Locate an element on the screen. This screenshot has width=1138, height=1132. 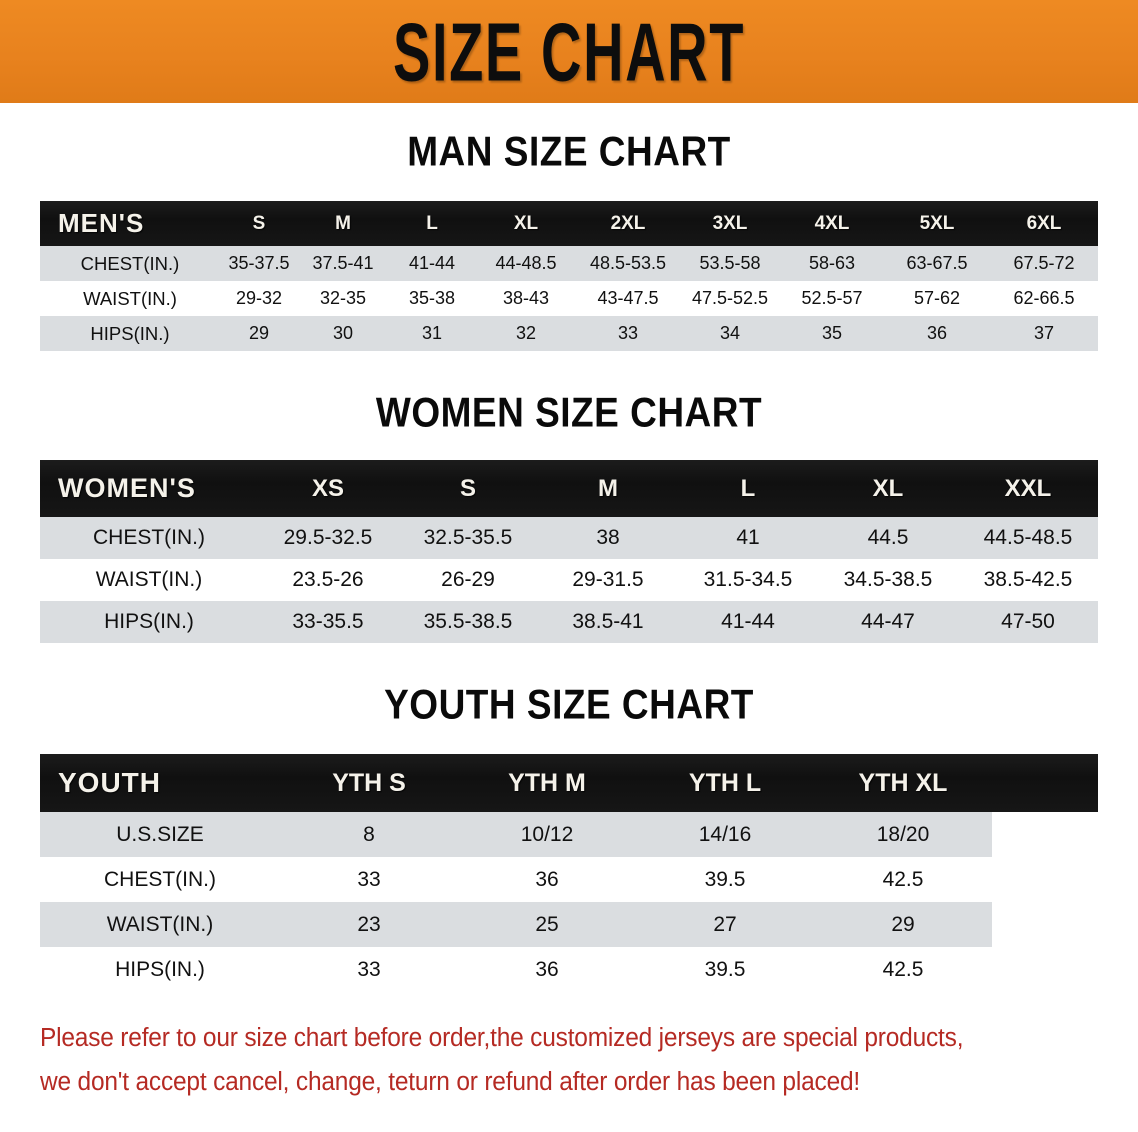
women-col-xxl: XXL is located at coordinates (1028, 488).